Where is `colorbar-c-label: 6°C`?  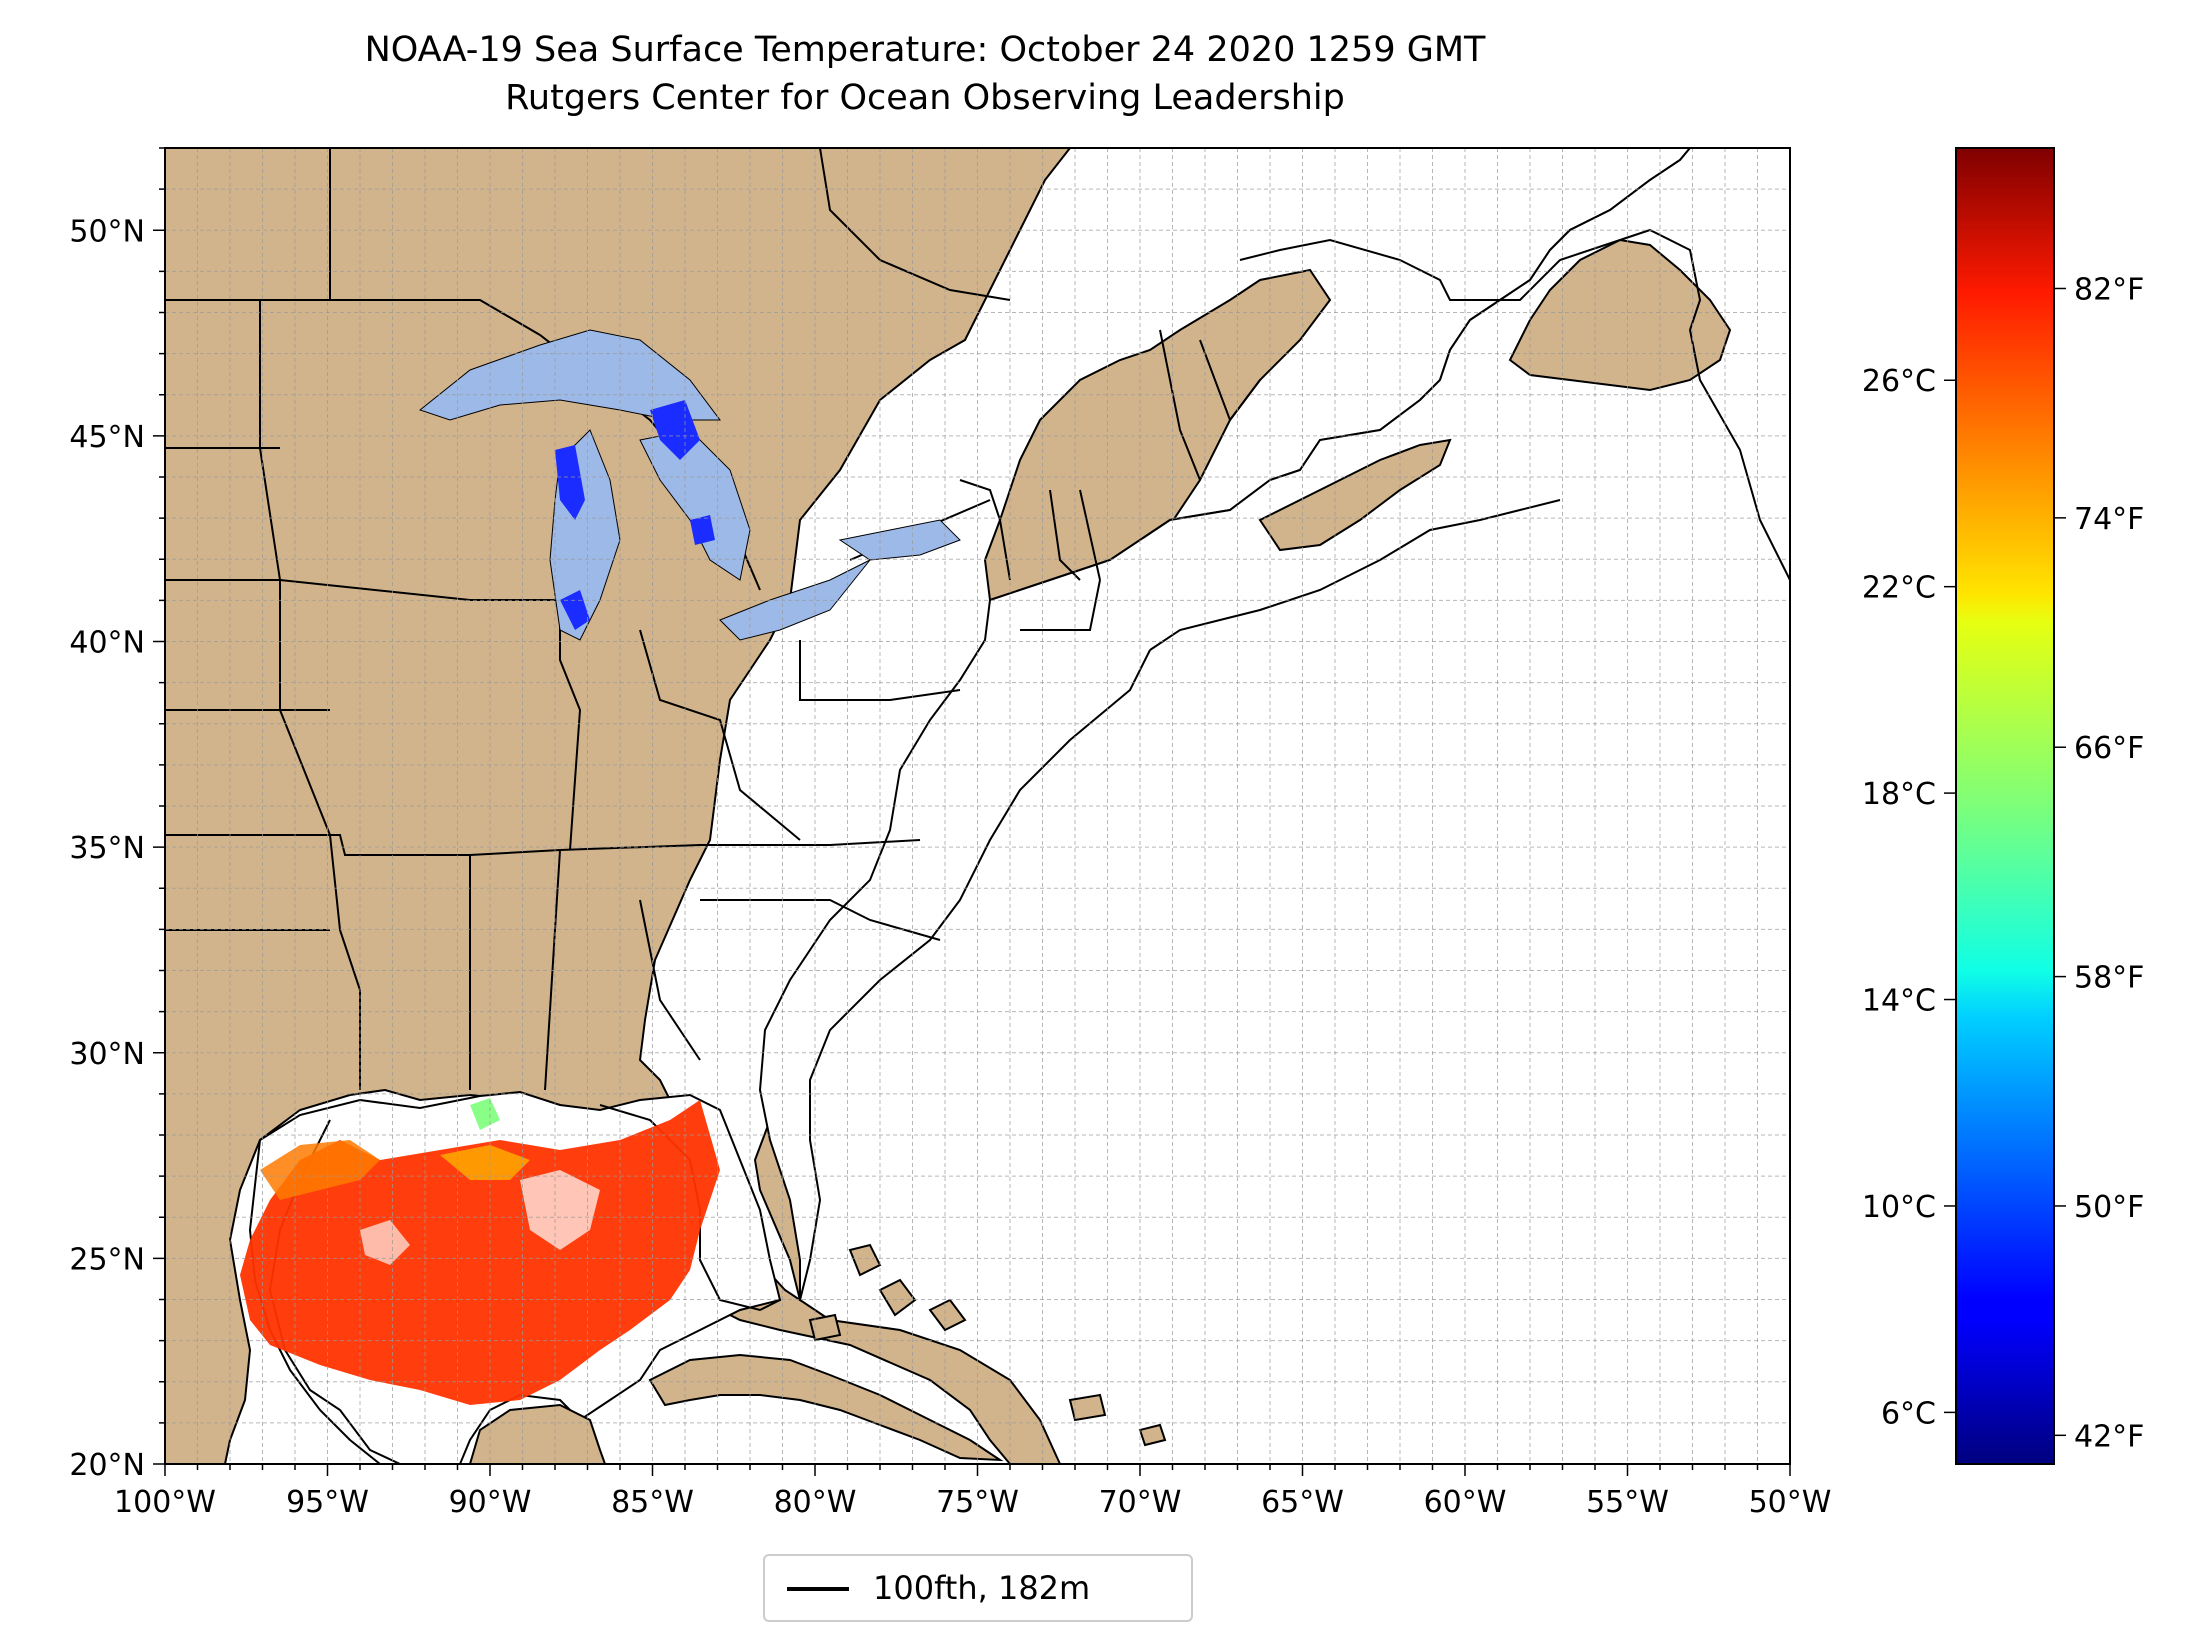 colorbar-c-label: 6°C is located at coordinates (1908, 1413).